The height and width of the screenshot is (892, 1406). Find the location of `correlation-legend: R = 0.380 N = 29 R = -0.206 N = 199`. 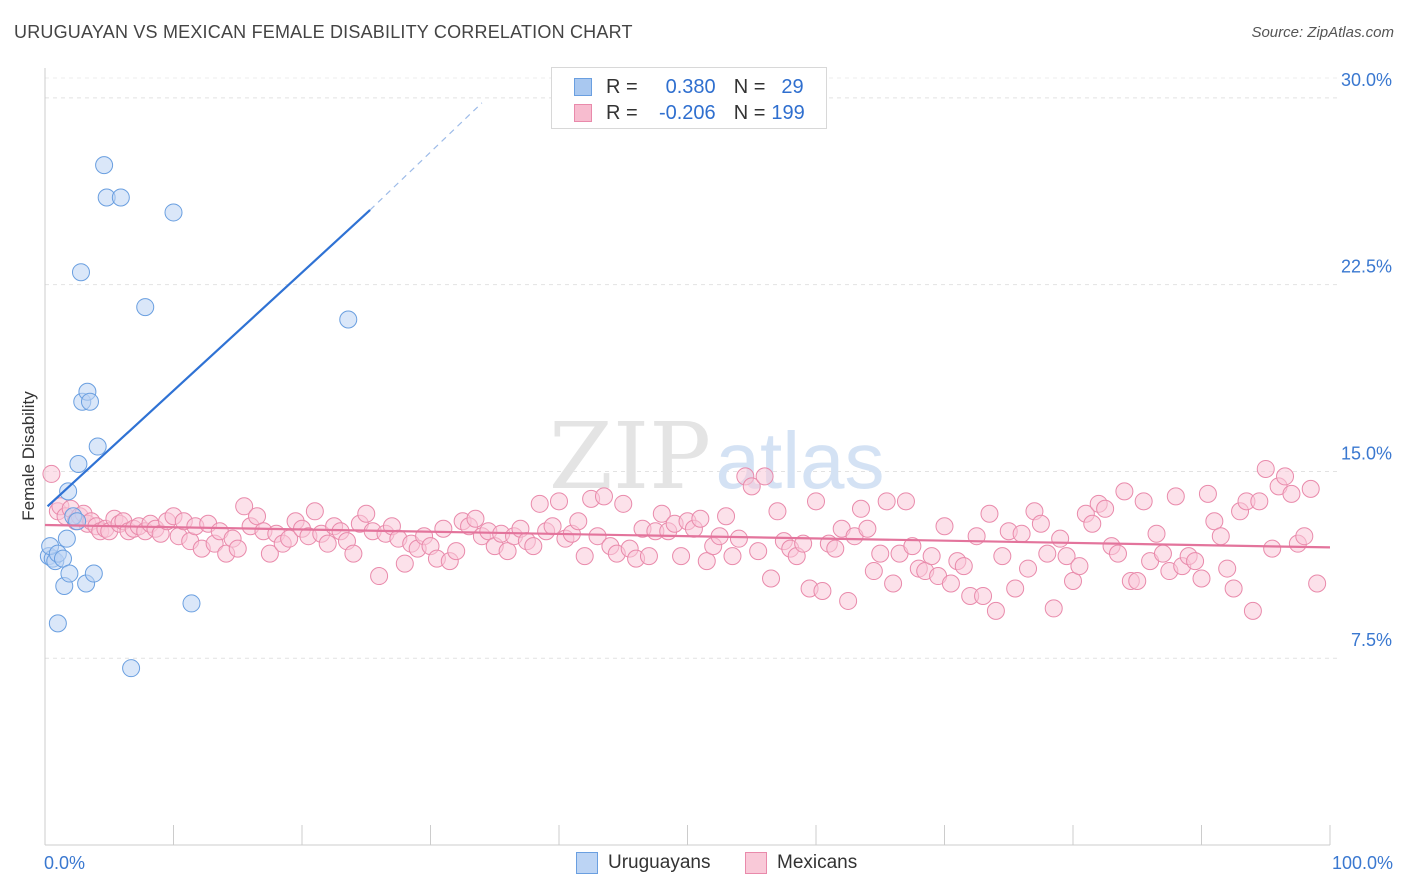

correlation-legend: R = 0.380 N = 29 R = -0.206 N = 199 is located at coordinates (689, 98).